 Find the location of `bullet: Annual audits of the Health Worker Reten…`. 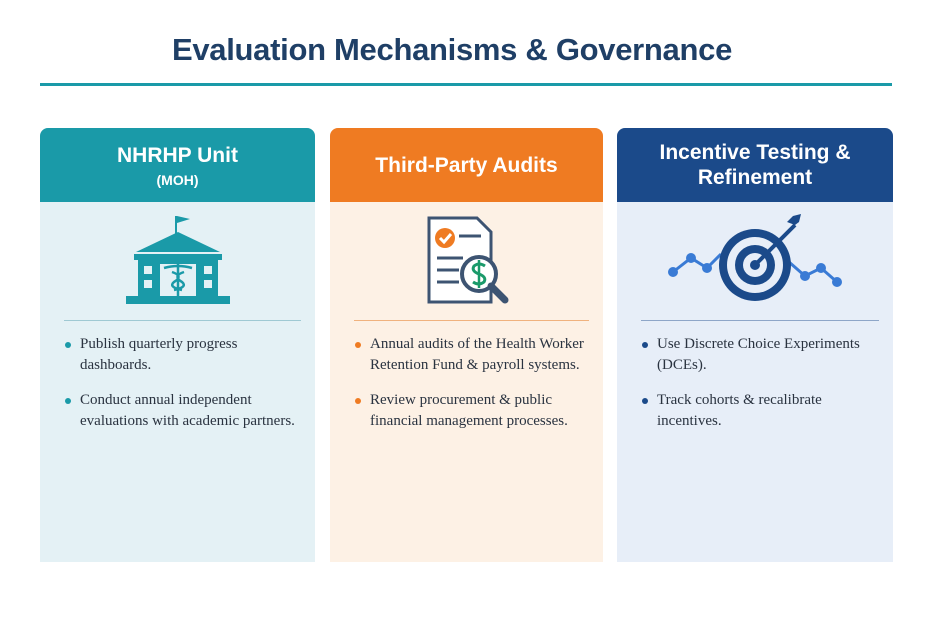

bullet: Annual audits of the Health Worker Reten… is located at coordinates (471, 355).